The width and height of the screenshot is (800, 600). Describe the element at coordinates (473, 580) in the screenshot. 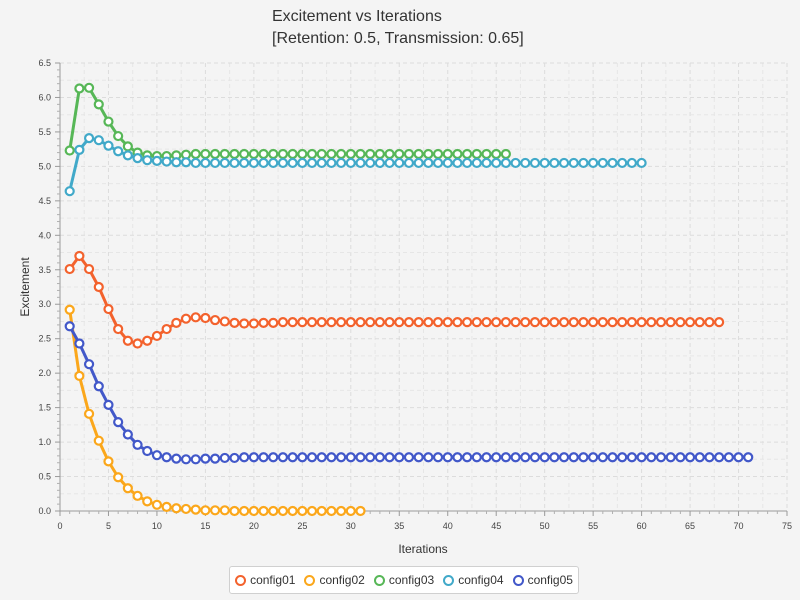

I see `legend-item-config04: config04` at that location.